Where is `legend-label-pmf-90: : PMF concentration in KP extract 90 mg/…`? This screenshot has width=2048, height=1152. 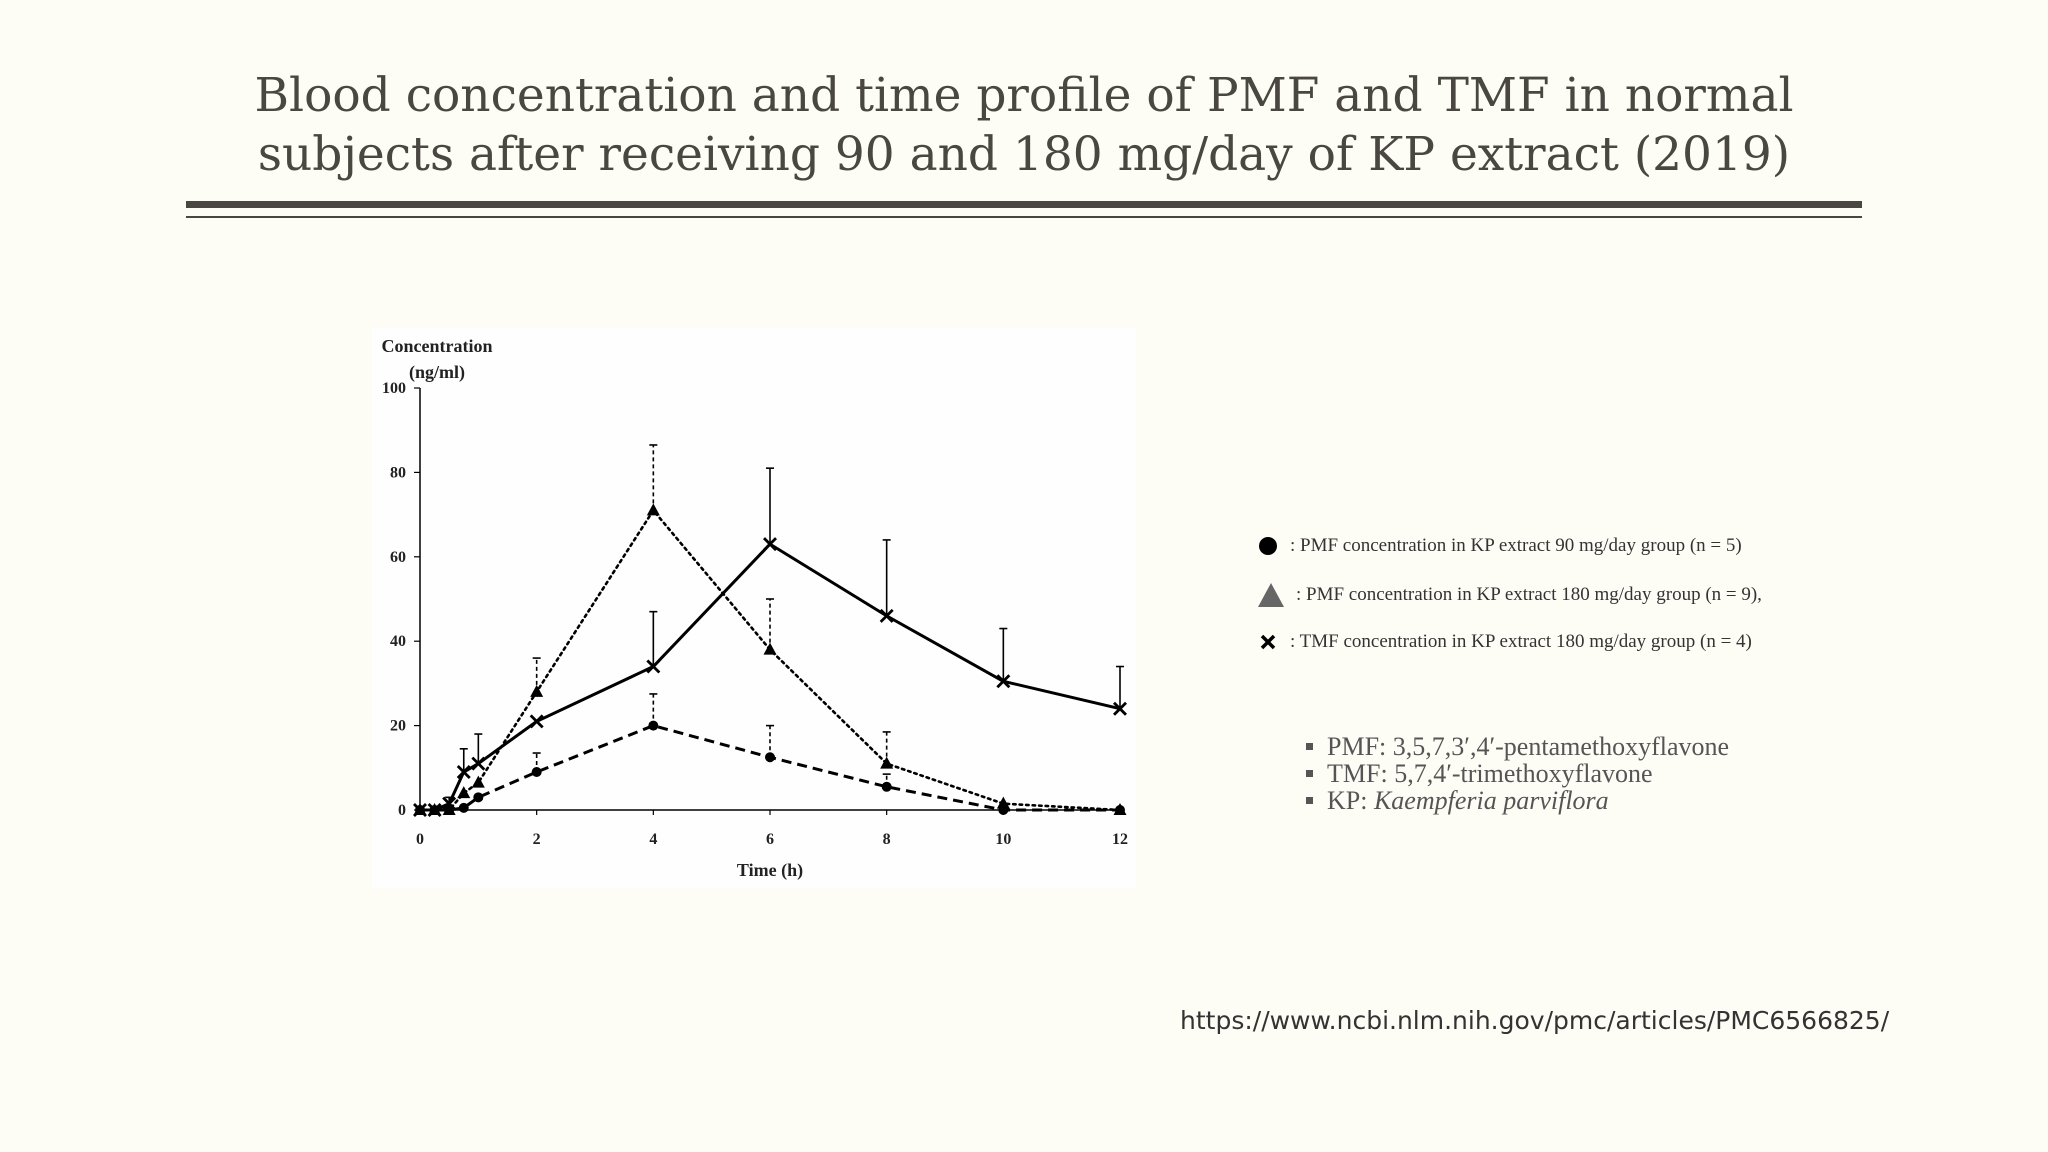 legend-label-pmf-90: : PMF concentration in KP extract 90 mg/… is located at coordinates (1516, 545).